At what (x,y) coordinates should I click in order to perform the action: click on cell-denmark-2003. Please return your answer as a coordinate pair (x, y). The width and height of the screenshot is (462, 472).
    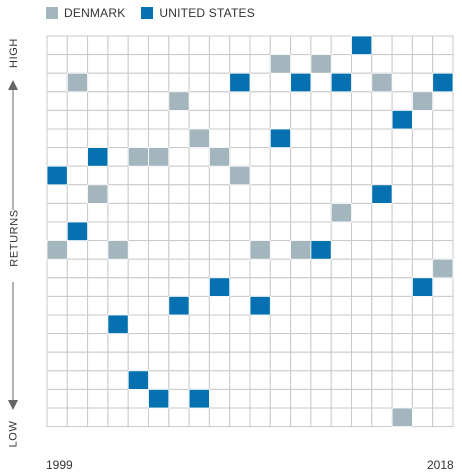
    Looking at the image, I should click on (138, 157).